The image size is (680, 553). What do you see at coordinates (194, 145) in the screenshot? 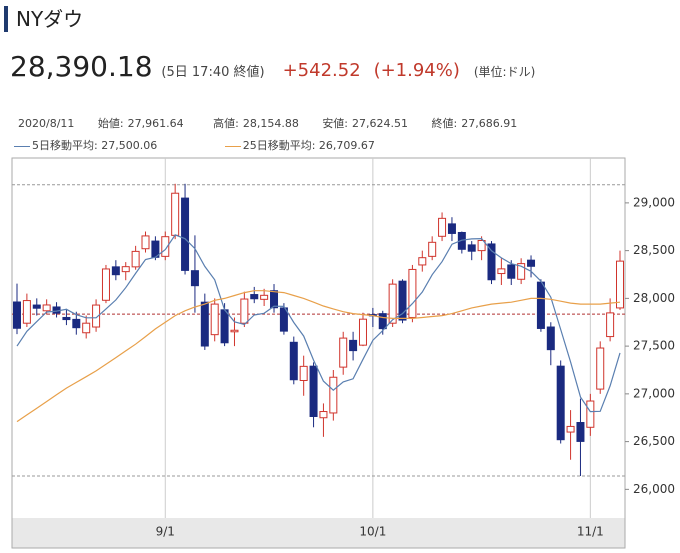
I see `legend: 5日移動平均: 27,500.06 25日移動平均: 26,709.67` at bounding box center [194, 145].